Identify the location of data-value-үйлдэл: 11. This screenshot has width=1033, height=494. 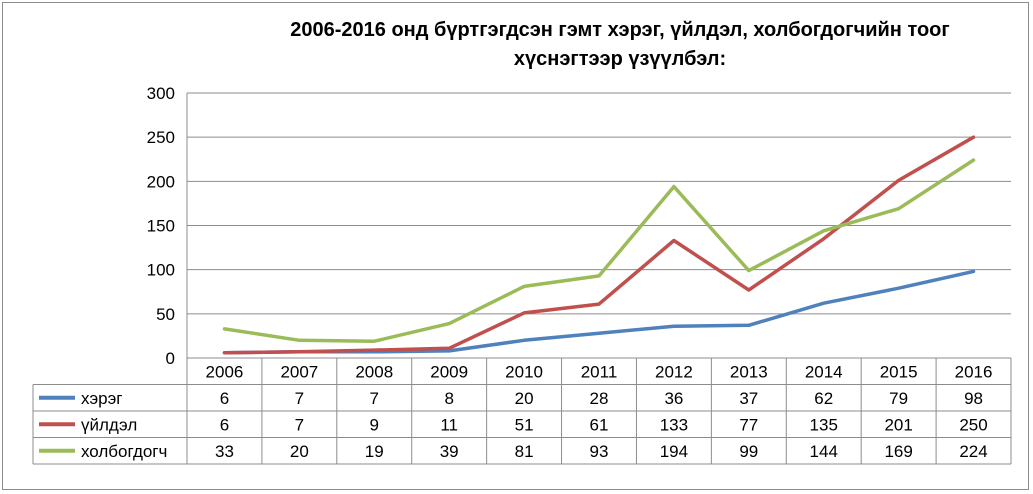
(449, 424).